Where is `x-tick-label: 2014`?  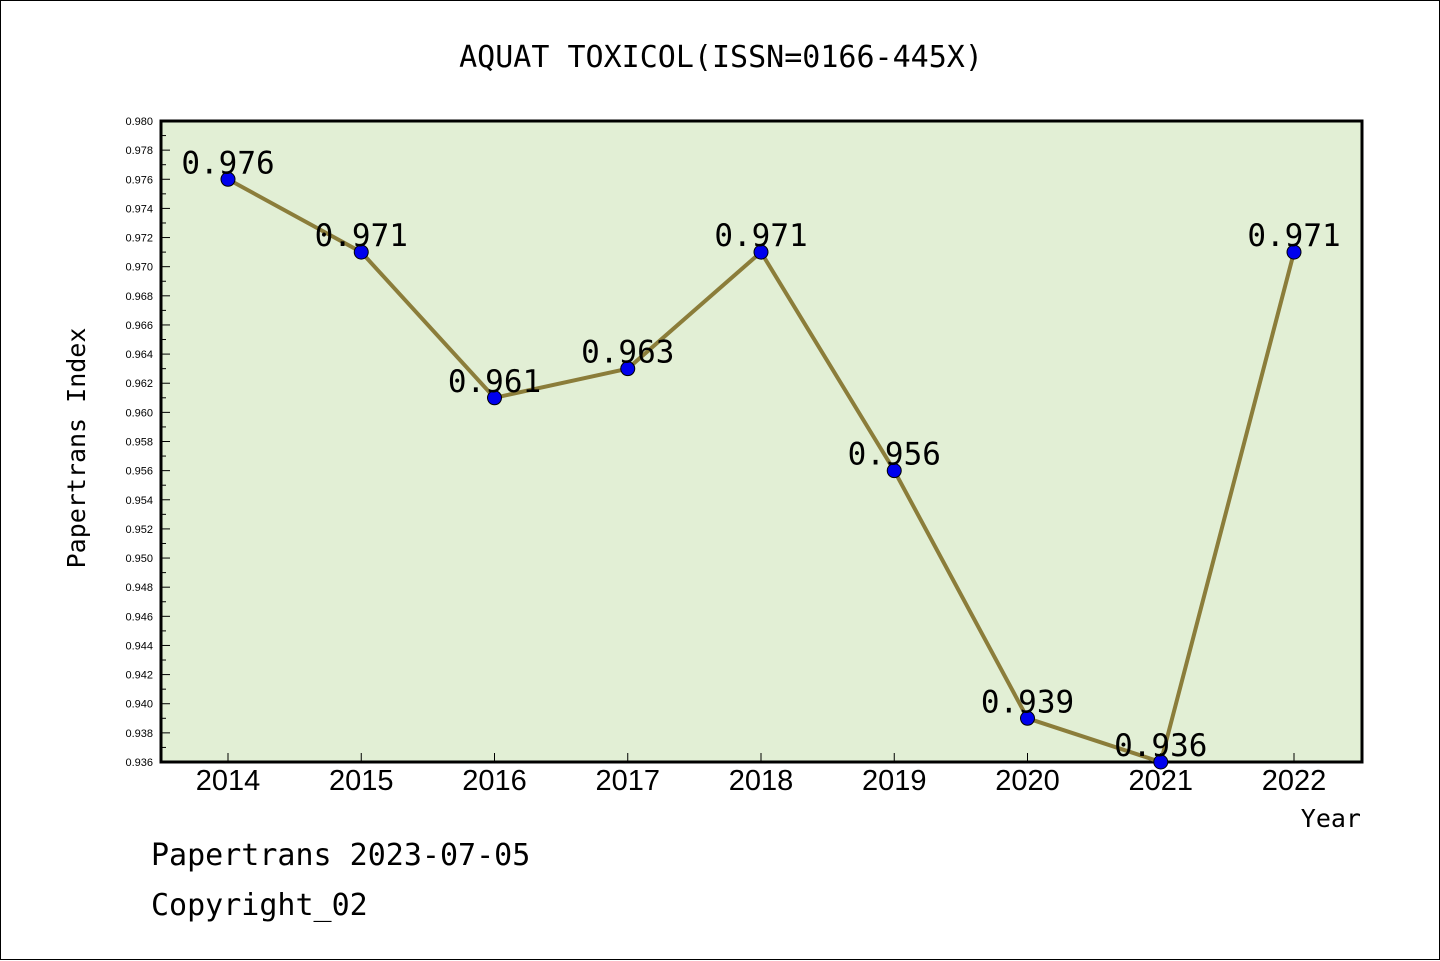 x-tick-label: 2014 is located at coordinates (228, 781).